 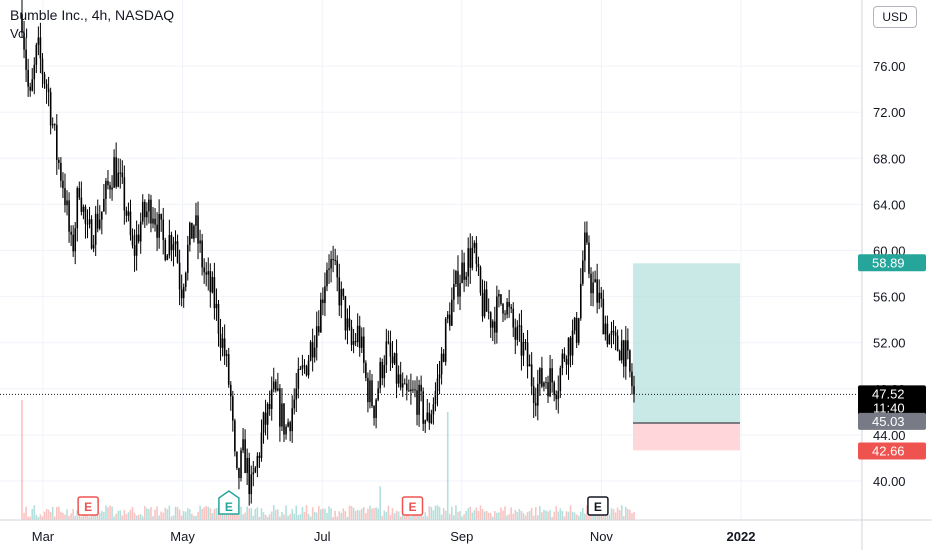 I want to click on earnings-marker-past_beat: E, so click(x=229, y=502).